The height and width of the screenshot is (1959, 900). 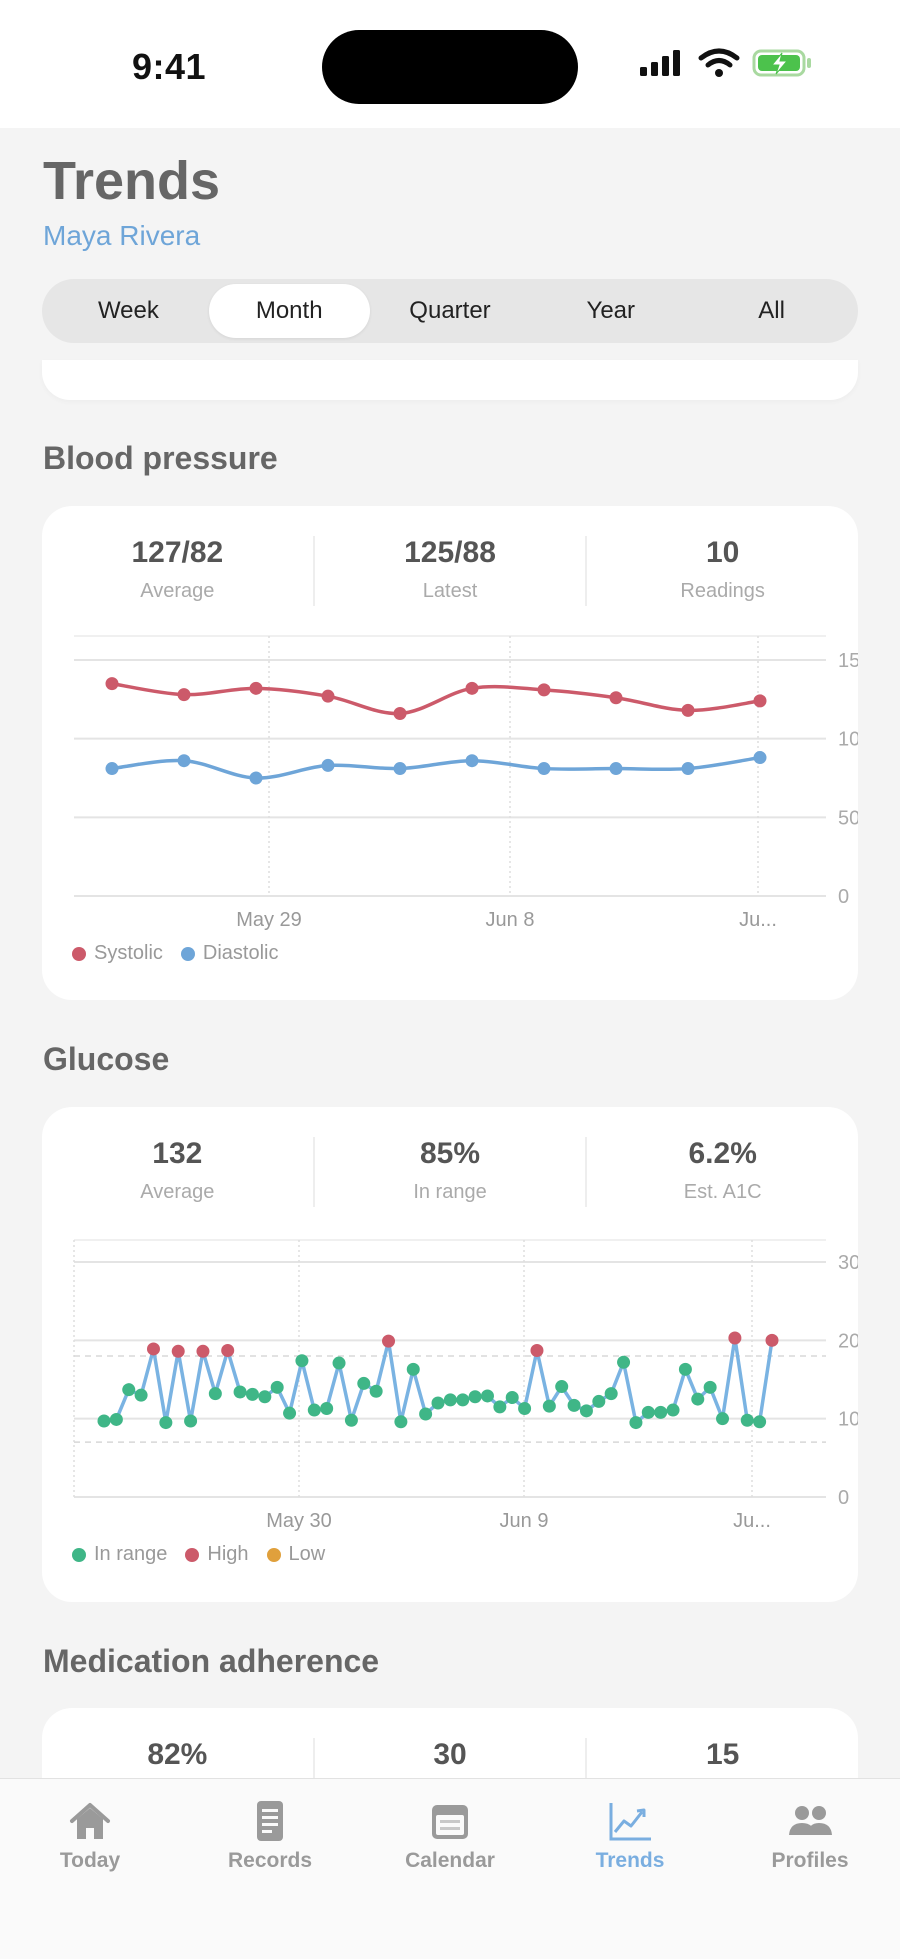 I want to click on glucose-stats: 132 Average 85% In range 6.2% Est. A1C, so click(x=450, y=1172).